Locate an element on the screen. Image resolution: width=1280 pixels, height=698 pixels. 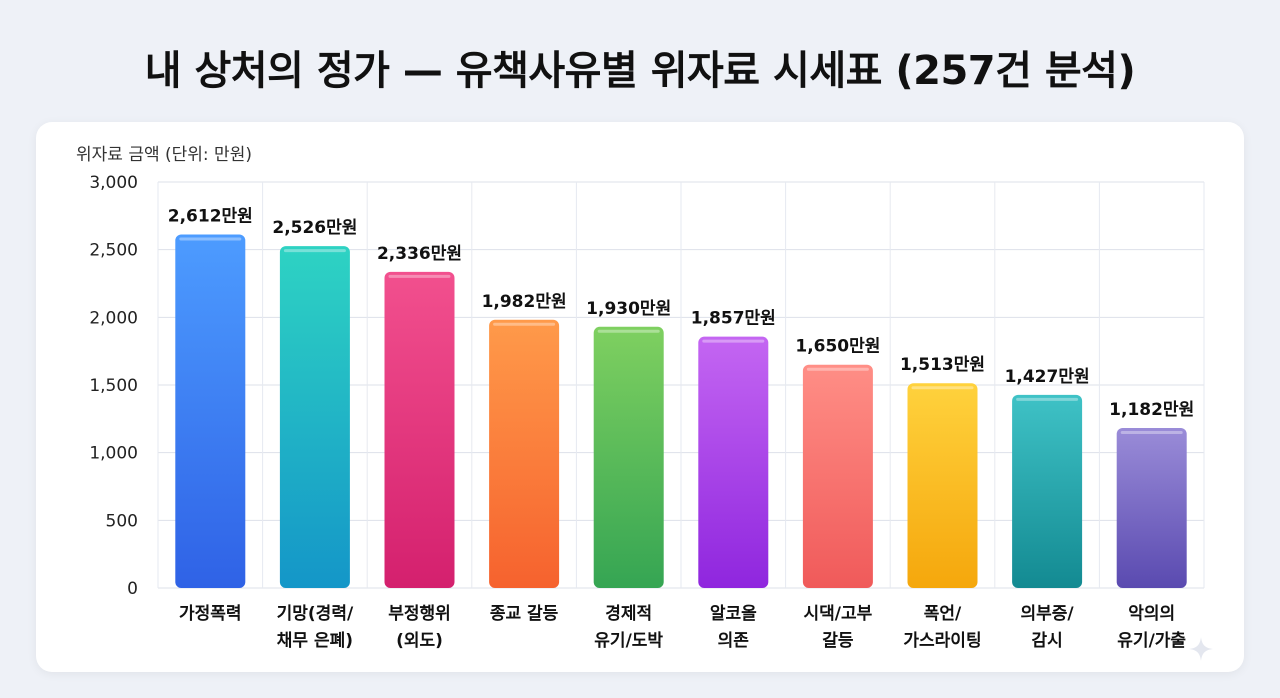
x-tick-label: 의부증/감시 is located at coordinates (1048, 627).